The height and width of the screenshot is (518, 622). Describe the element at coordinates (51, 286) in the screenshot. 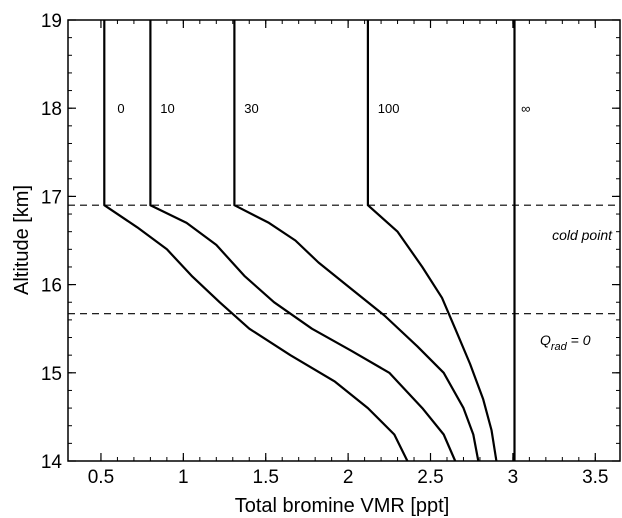

I see `y-tick-label: 16` at that location.